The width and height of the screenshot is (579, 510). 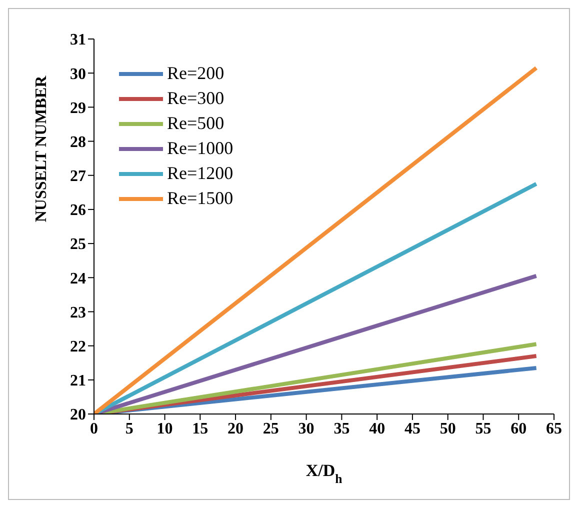 What do you see at coordinates (78, 381) in the screenshot?
I see `y-tick-label: 21` at bounding box center [78, 381].